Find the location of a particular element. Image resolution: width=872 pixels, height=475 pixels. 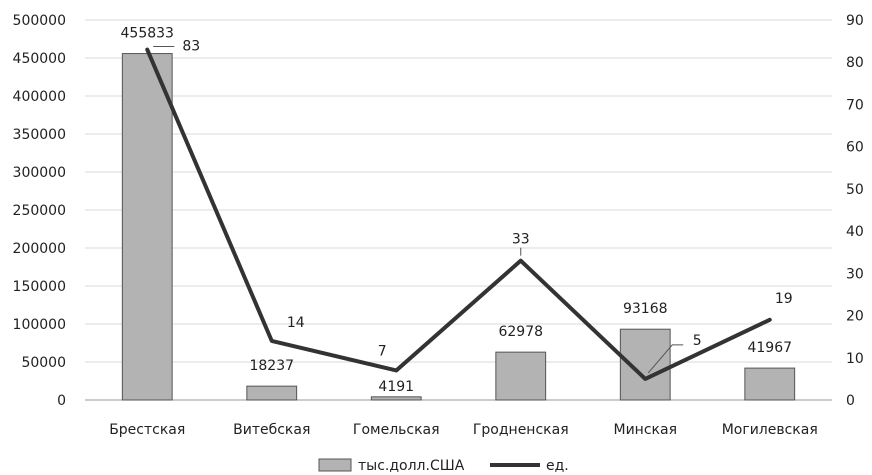

category-label: Минская is located at coordinates (646, 430).